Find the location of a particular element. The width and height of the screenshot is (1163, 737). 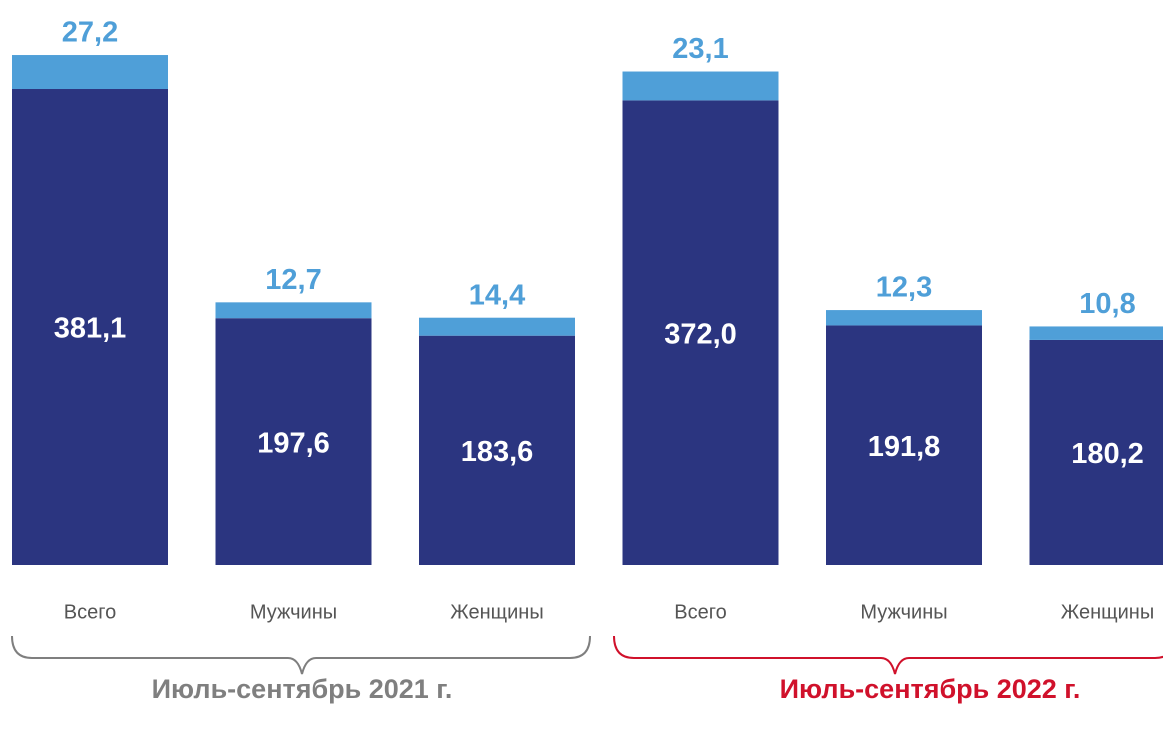

group-label: Июль-сентябрь 2021 г. is located at coordinates (302, 689).